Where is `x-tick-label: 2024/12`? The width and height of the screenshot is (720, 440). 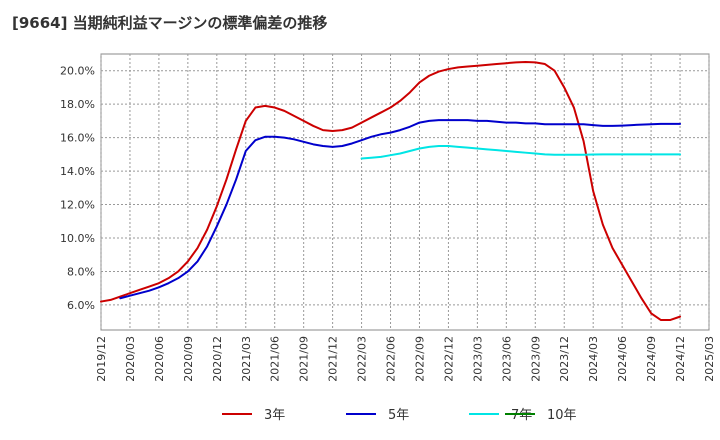
x-tick-label: 2024/12 is located at coordinates (680, 359).